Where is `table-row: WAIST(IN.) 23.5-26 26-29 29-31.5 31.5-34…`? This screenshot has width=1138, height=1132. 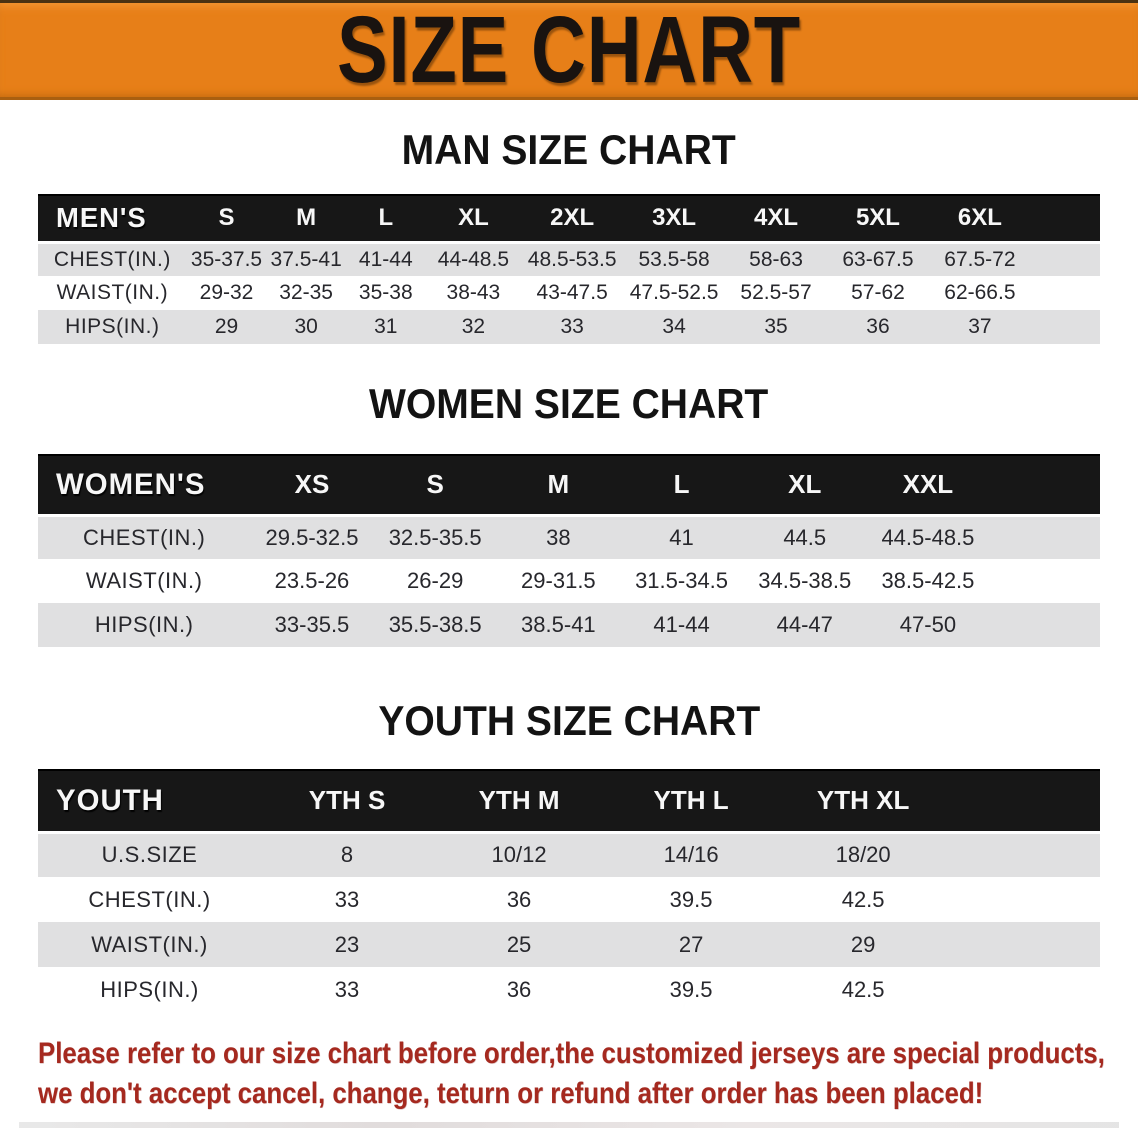 table-row: WAIST(IN.) 23.5-26 26-29 29-31.5 31.5-34… is located at coordinates (569, 581).